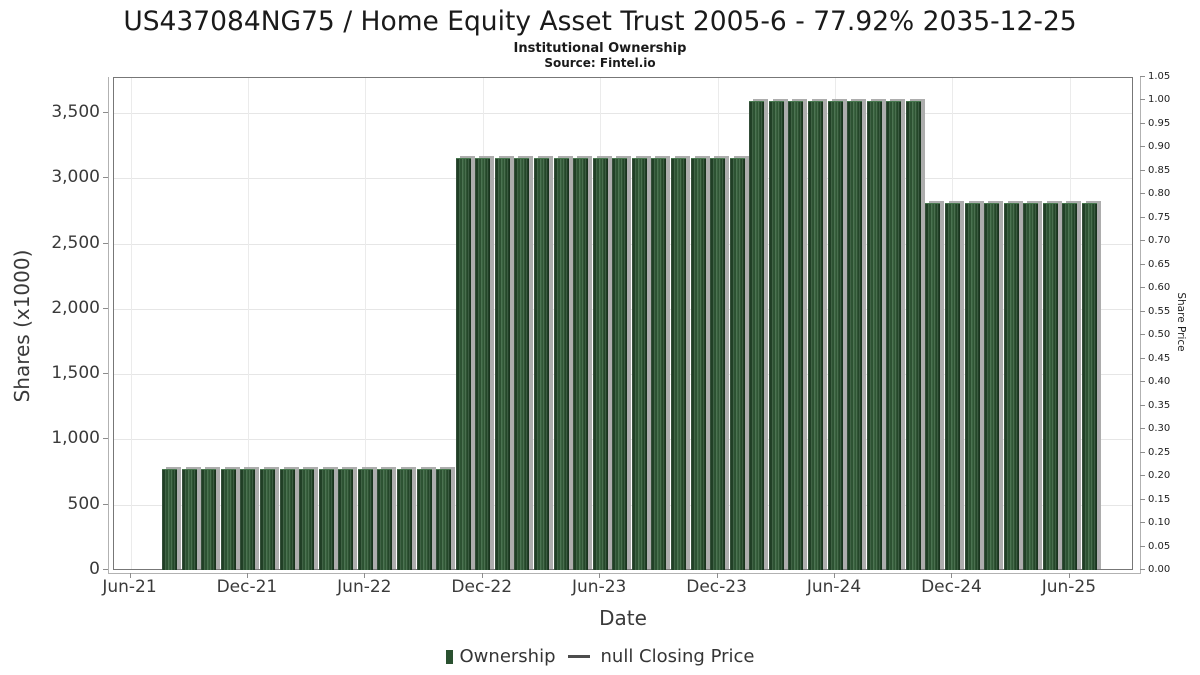 The height and width of the screenshot is (675, 1200). What do you see at coordinates (1159, 194) in the screenshot?
I see `y-right-tick-label: 0.80` at bounding box center [1159, 194].